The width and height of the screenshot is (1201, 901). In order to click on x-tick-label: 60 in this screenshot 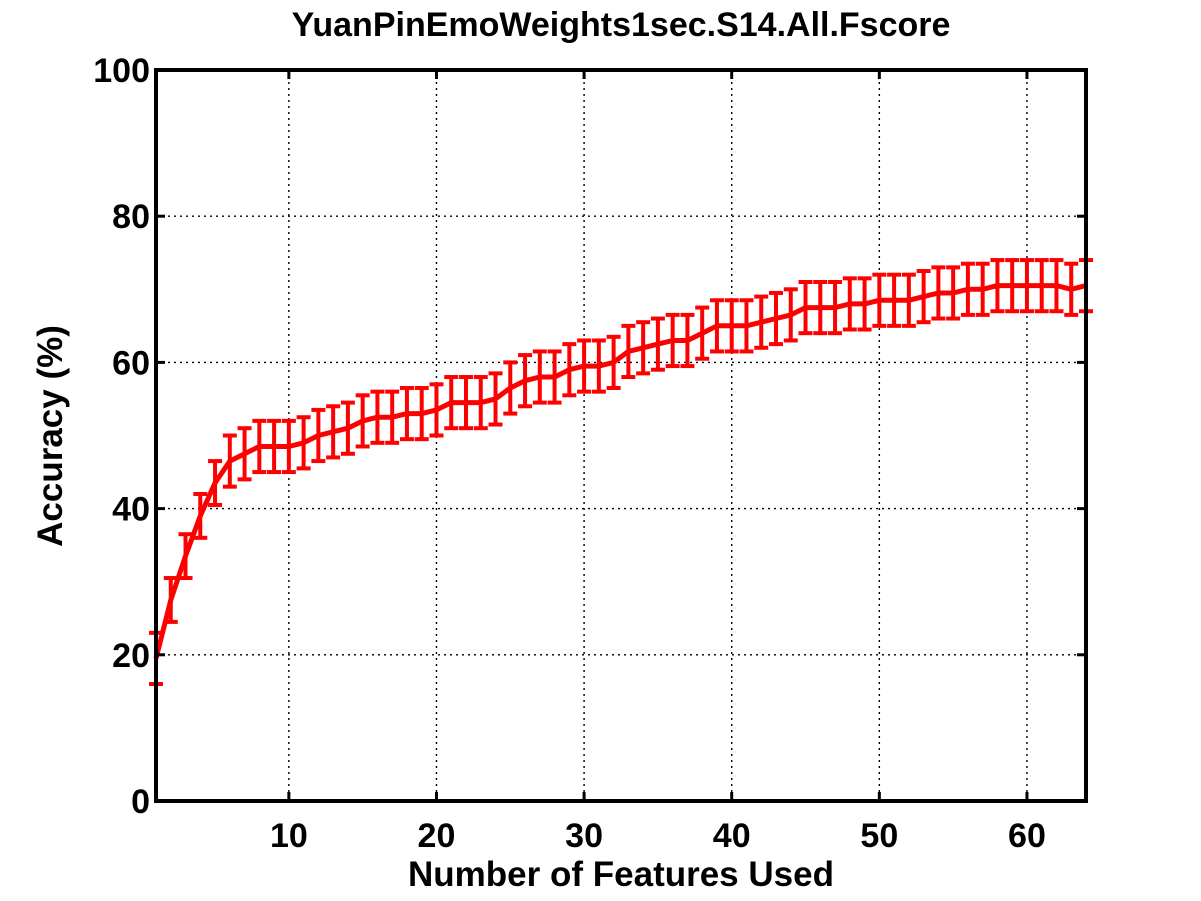, I will do `click(1027, 836)`.